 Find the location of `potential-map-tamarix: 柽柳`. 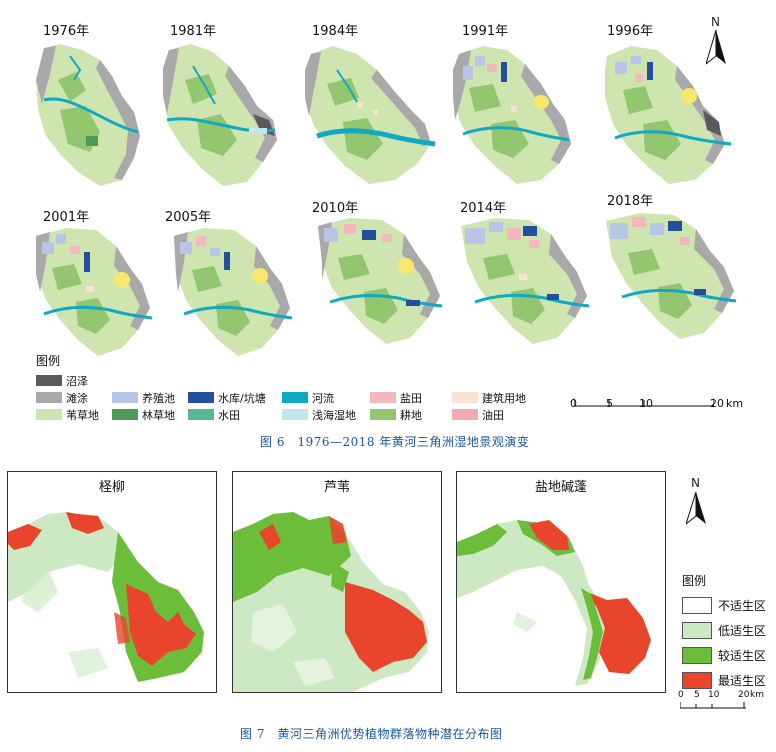

potential-map-tamarix: 柽柳 is located at coordinates (112, 582).